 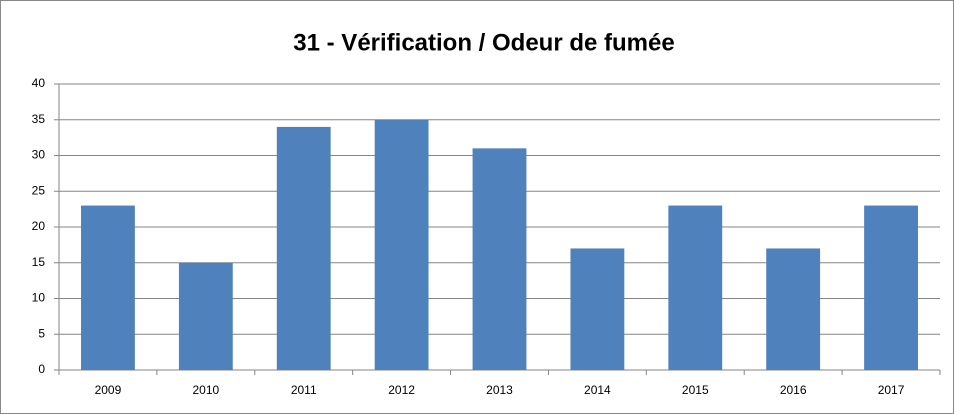 I want to click on x-tick-label: 2011, so click(x=304, y=390).